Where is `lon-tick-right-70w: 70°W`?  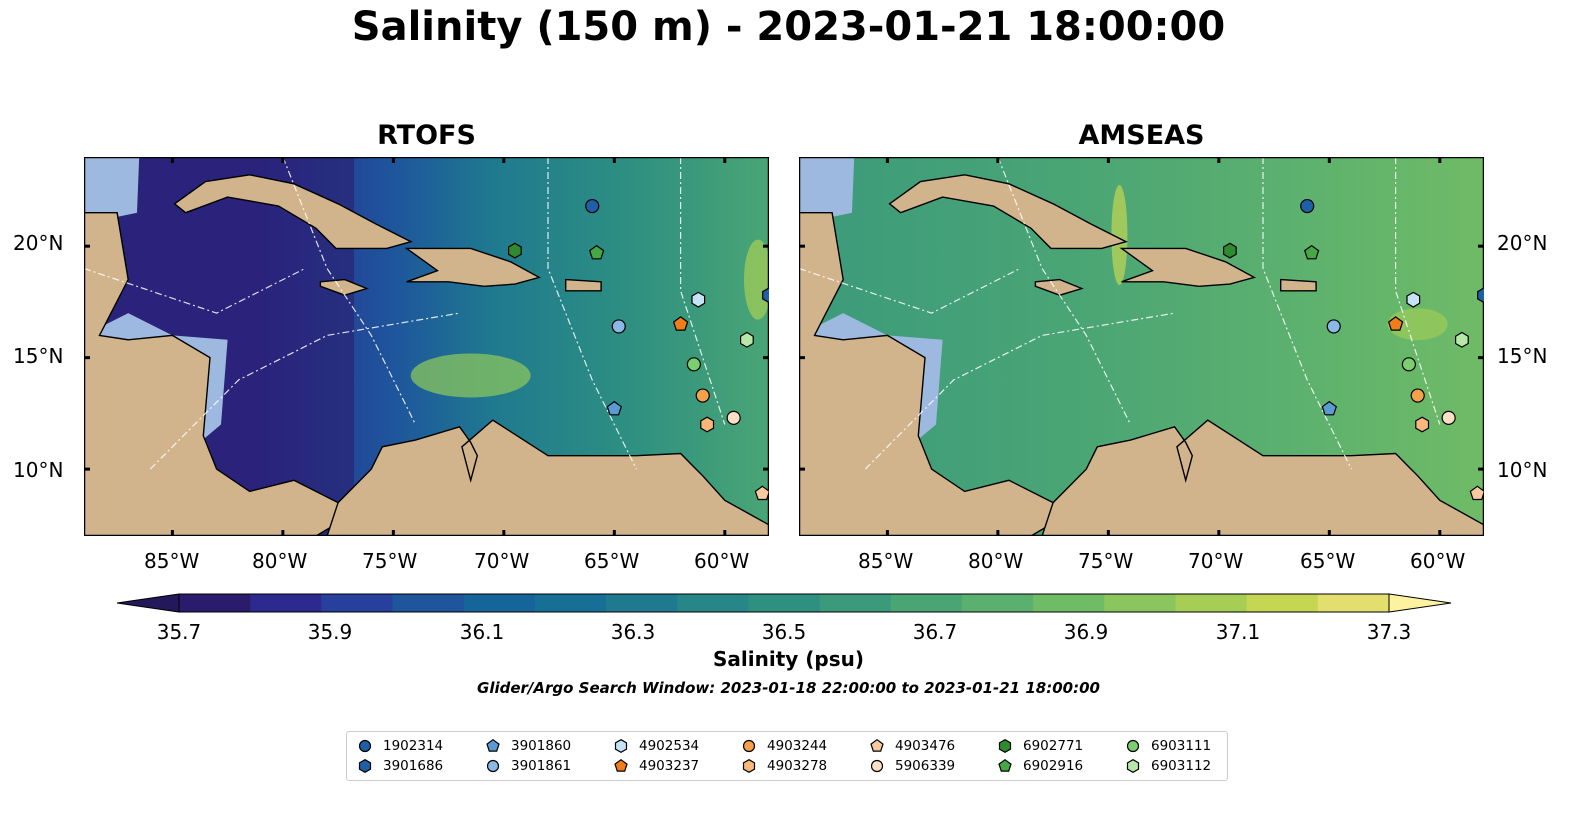
lon-tick-right-70w: 70°W is located at coordinates (1216, 561).